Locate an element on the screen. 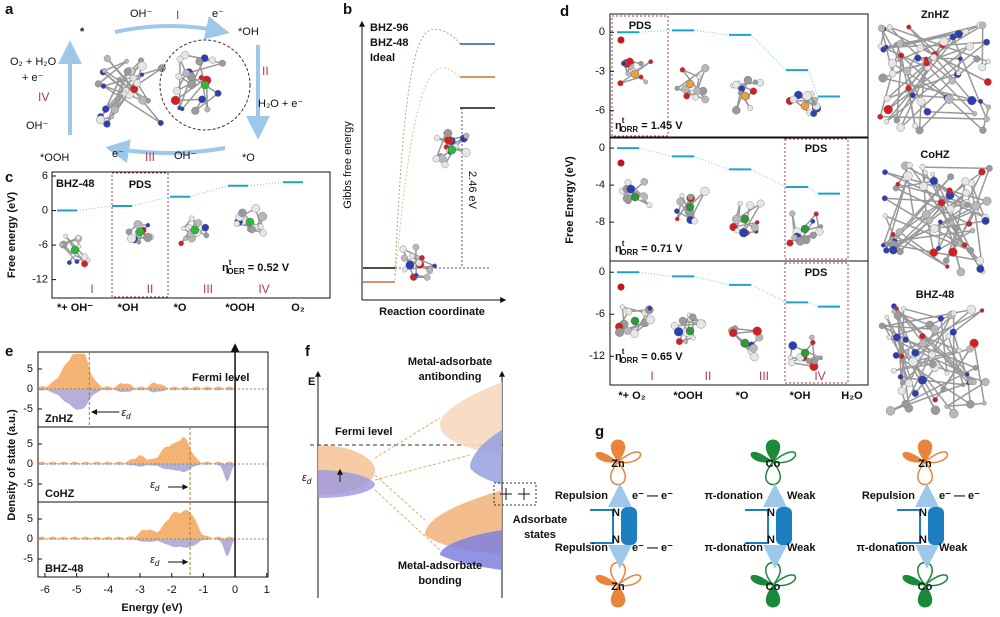 The image size is (1000, 617). dos-fill is located at coordinates (153, 371).